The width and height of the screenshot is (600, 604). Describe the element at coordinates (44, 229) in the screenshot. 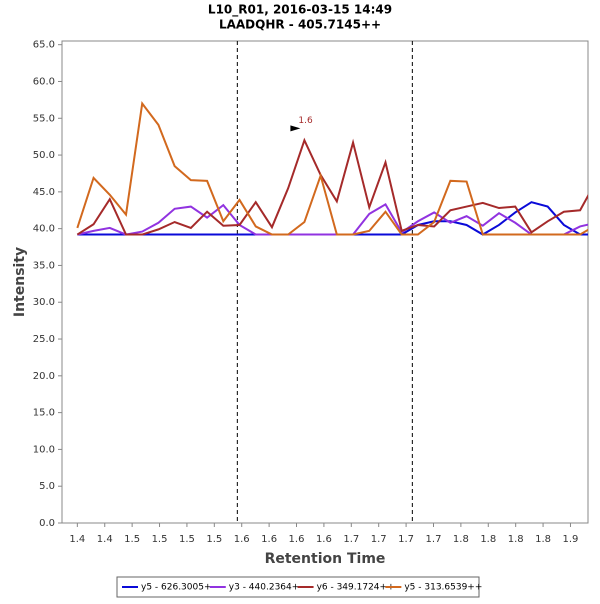

I see `y-tick-label: 40.0` at that location.